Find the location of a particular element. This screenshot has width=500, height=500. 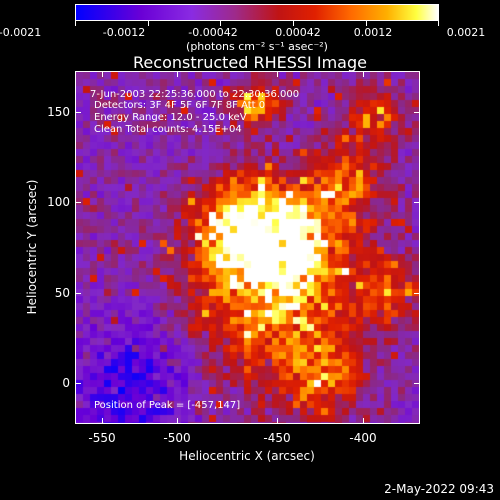

colorbar is located at coordinates (257, 12).